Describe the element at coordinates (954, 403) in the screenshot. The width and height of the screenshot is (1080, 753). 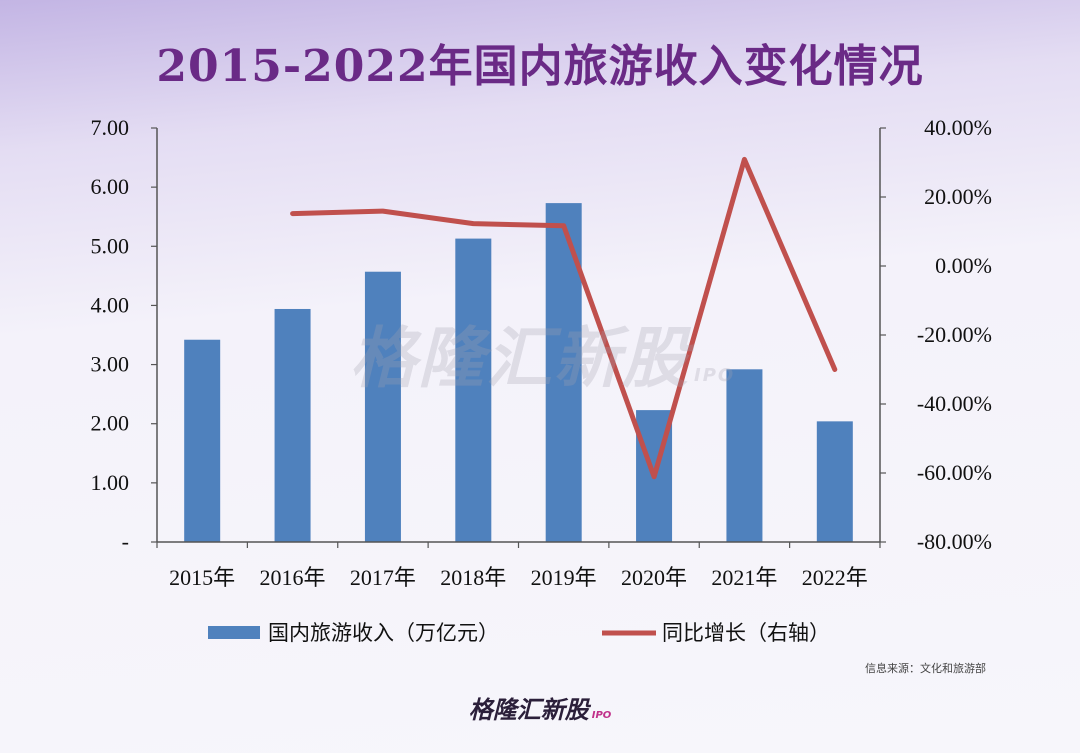
I see `right-tick-label: -40.00%` at that location.